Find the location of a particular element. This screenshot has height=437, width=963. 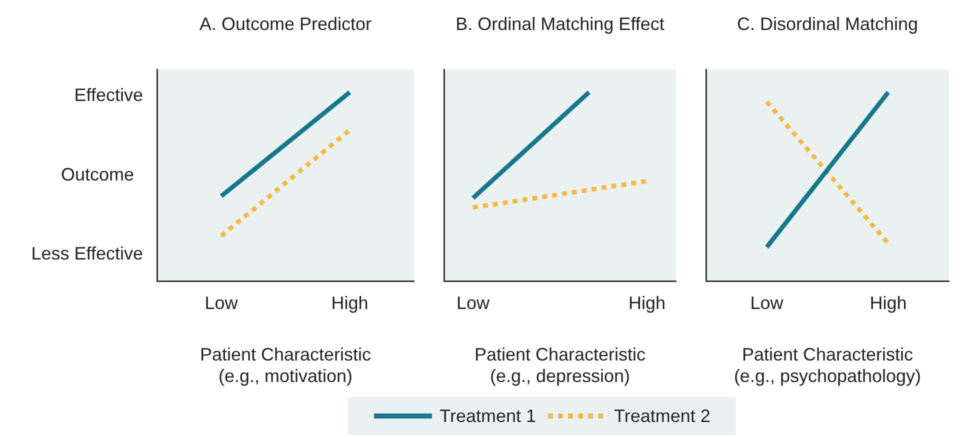

chart-title: C. Disordinal Matching is located at coordinates (827, 24).